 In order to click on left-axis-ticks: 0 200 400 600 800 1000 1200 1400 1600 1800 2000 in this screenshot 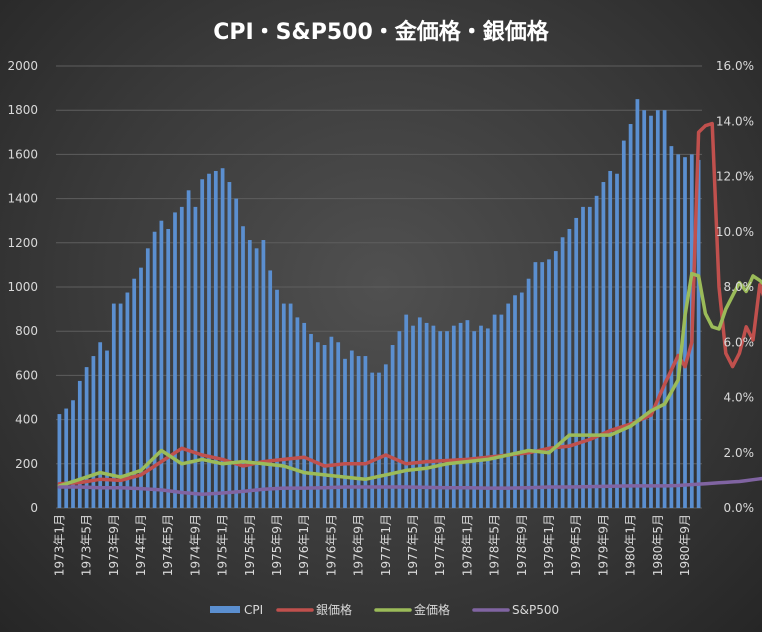, I will do `click(22, 287)`.